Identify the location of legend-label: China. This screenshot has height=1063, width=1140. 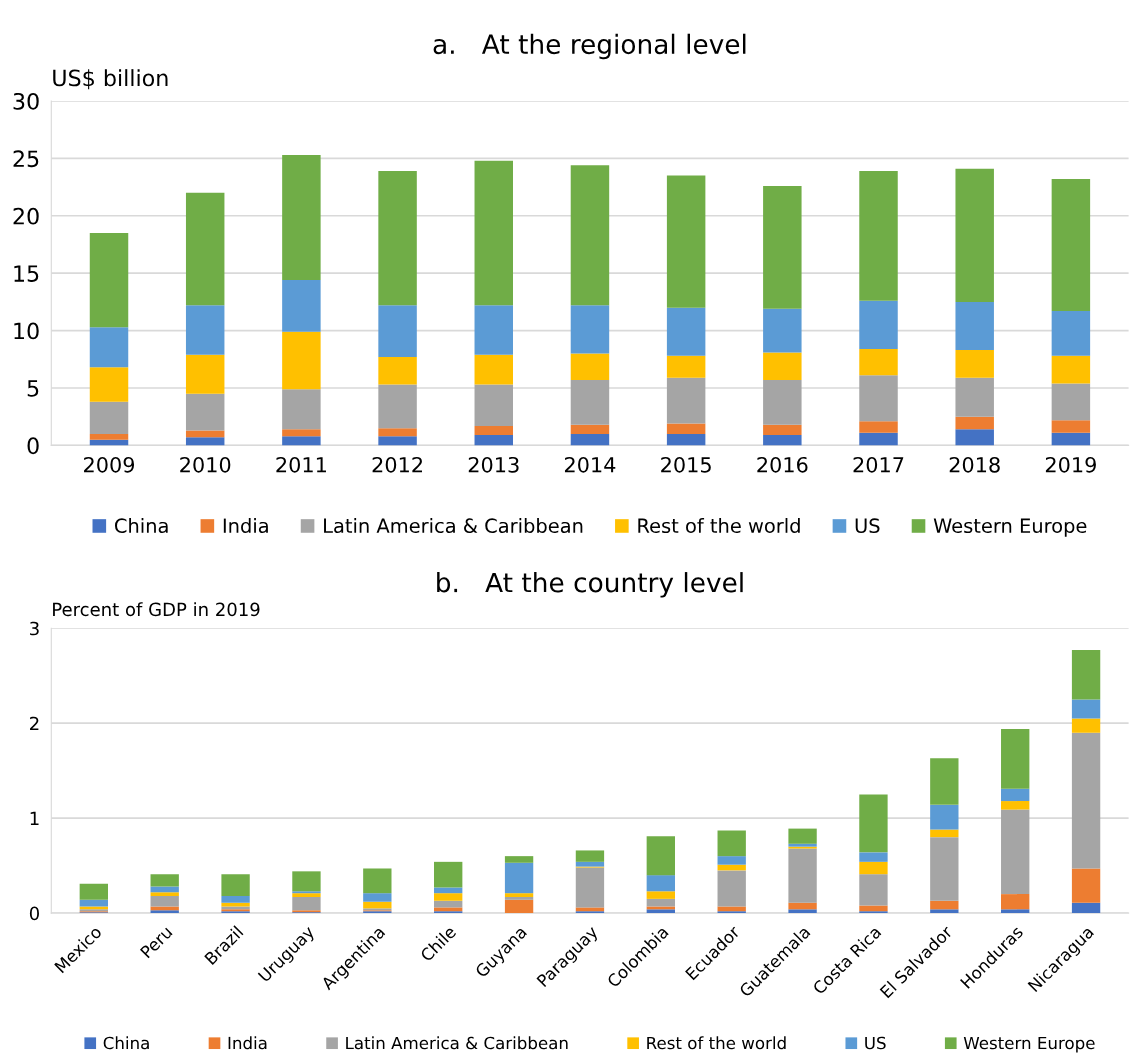
(141, 526).